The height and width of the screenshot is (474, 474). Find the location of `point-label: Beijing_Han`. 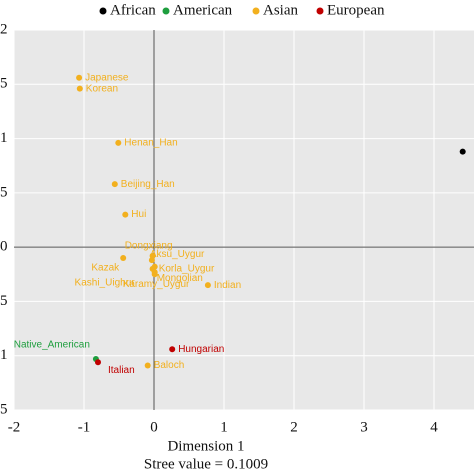

point-label: Beijing_Han is located at coordinates (148, 184).